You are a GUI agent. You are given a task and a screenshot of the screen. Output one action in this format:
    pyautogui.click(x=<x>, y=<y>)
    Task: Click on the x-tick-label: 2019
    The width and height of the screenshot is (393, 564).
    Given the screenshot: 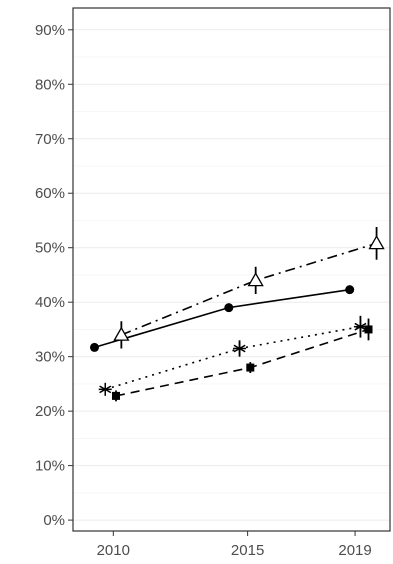 What is the action you would take?
    pyautogui.click(x=354, y=550)
    